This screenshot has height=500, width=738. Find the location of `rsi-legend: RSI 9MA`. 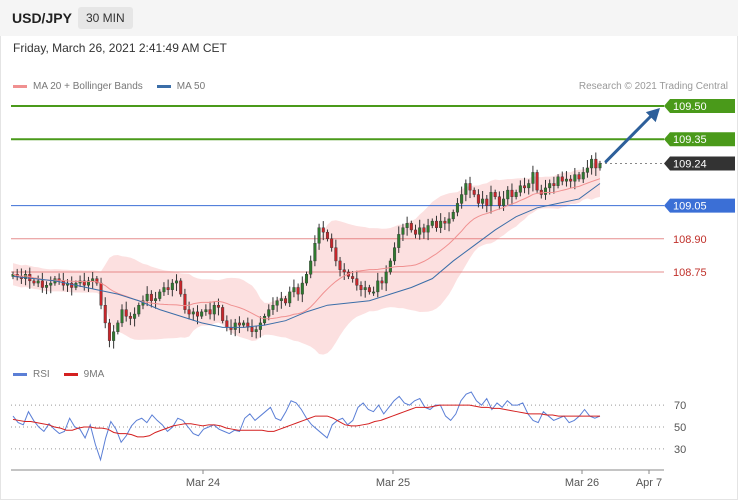

rsi-legend: RSI 9MA is located at coordinates (65, 374).